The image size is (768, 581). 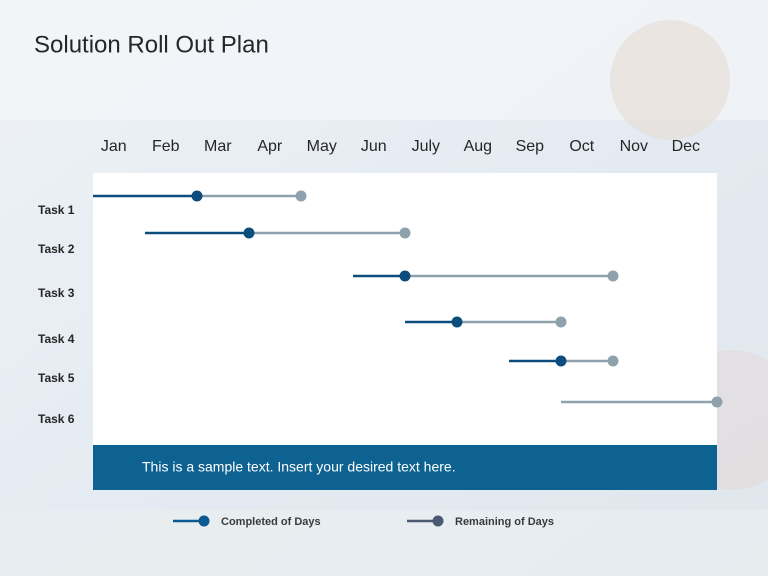 What do you see at coordinates (56, 210) in the screenshot?
I see `task-label: Task 1` at bounding box center [56, 210].